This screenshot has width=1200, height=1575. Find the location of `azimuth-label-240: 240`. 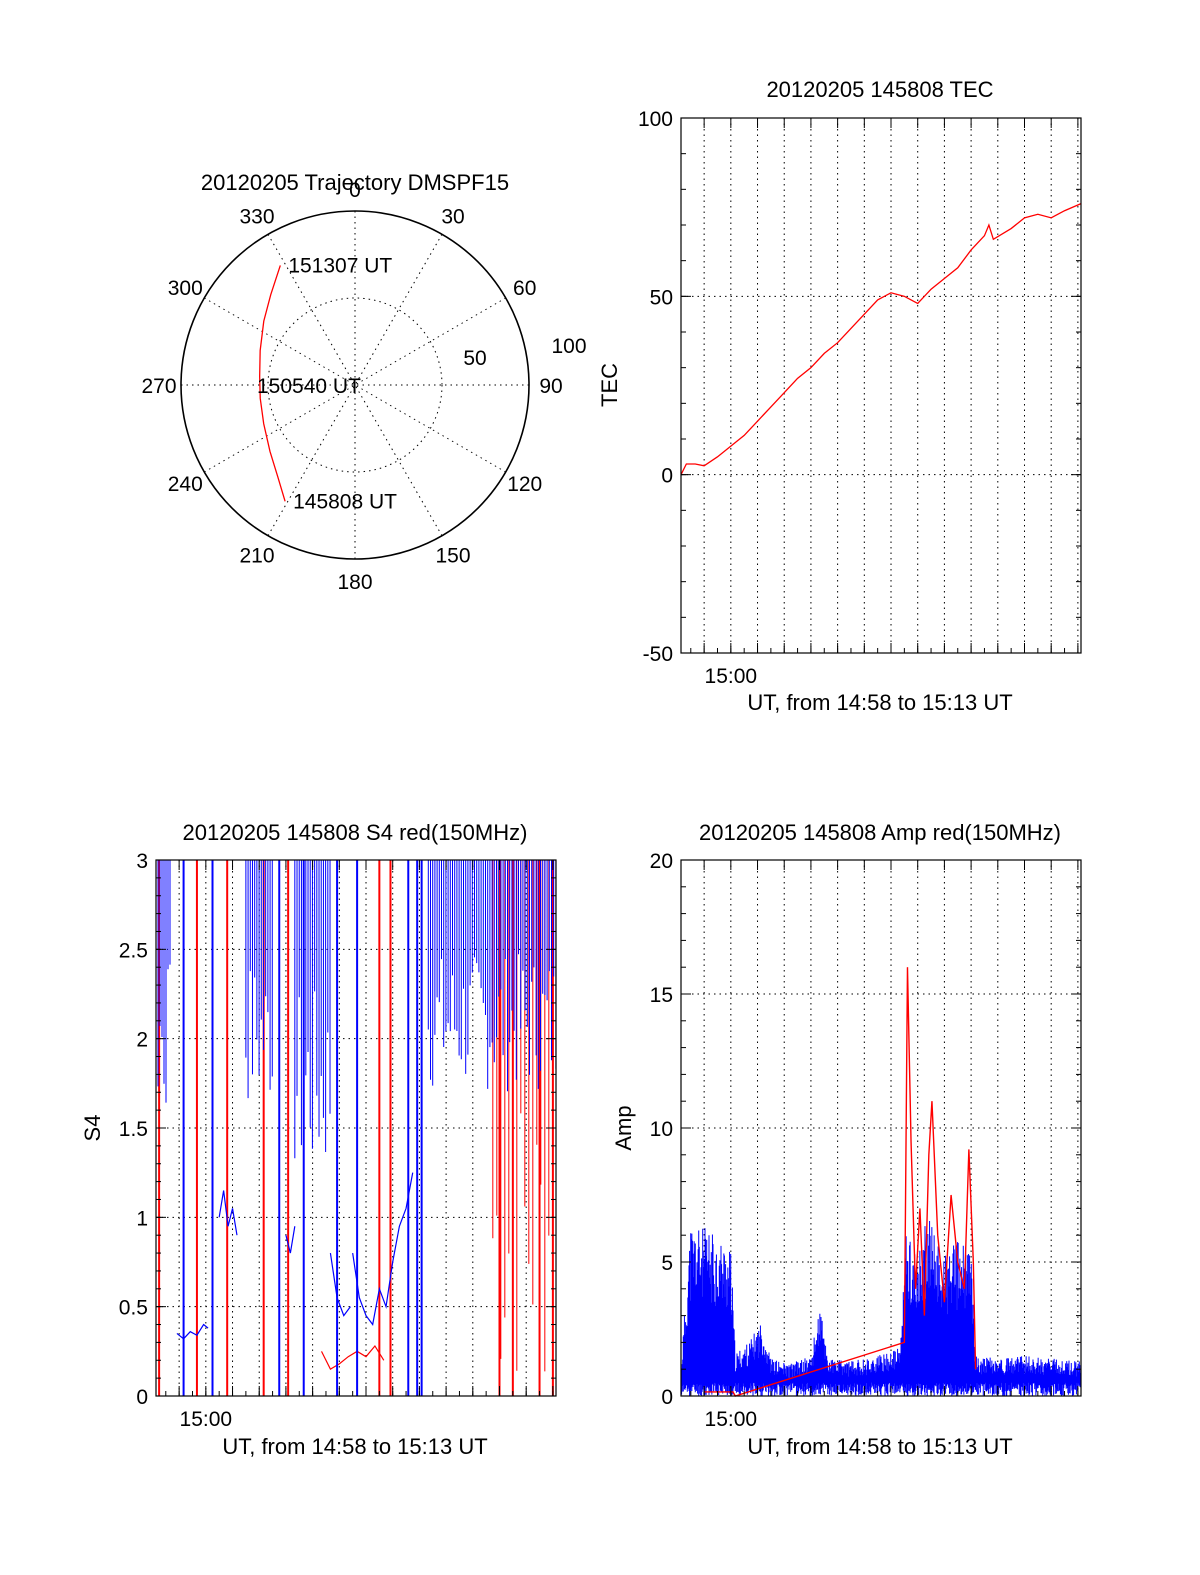

azimuth-label-240: 240 is located at coordinates (185, 484).